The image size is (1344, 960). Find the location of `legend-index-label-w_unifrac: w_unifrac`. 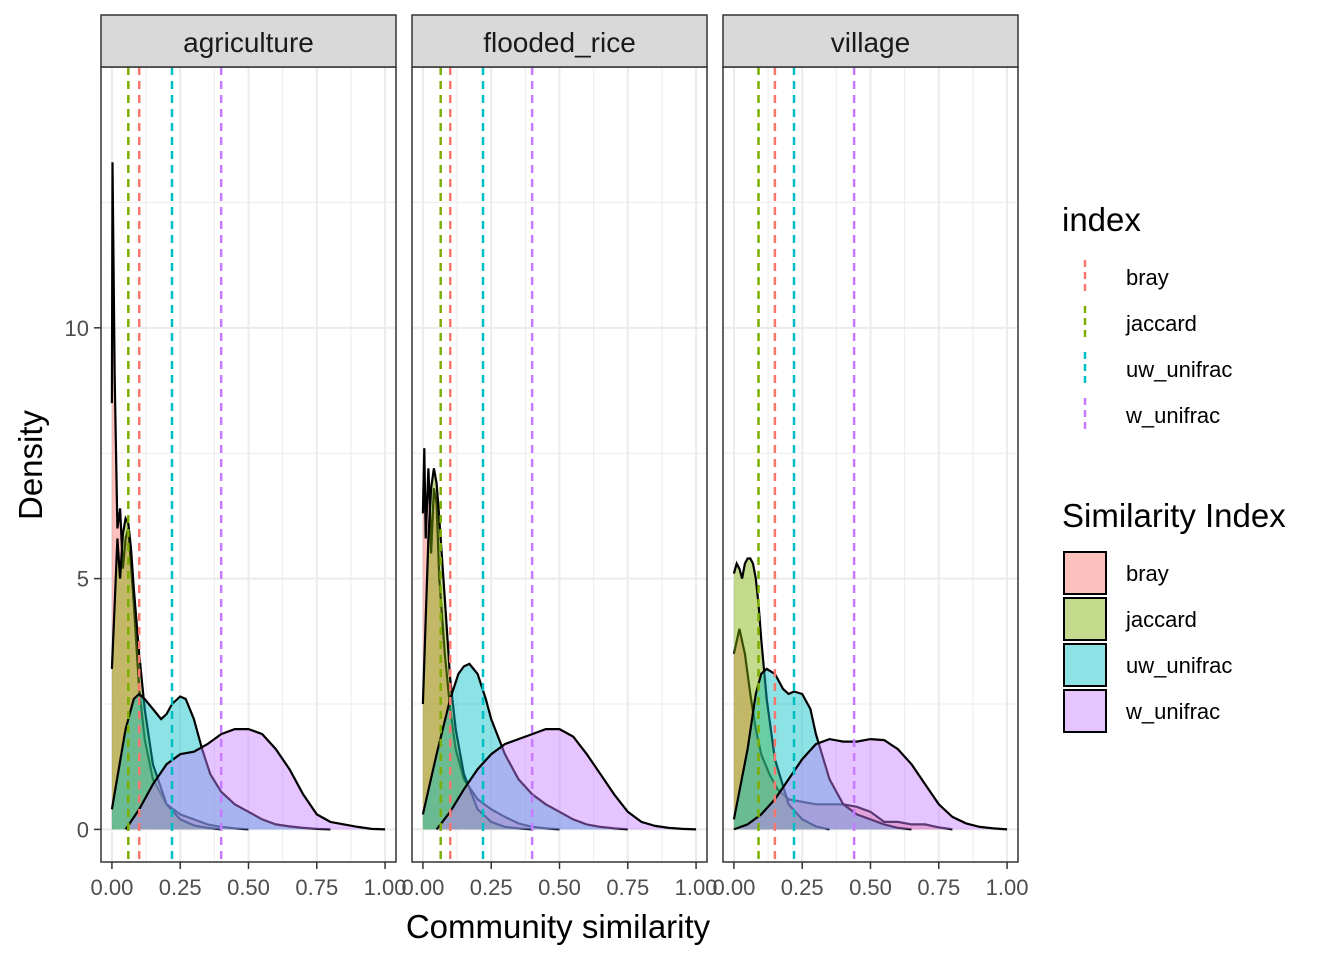

legend-index-label-w_unifrac: w_unifrac is located at coordinates (1172, 415).